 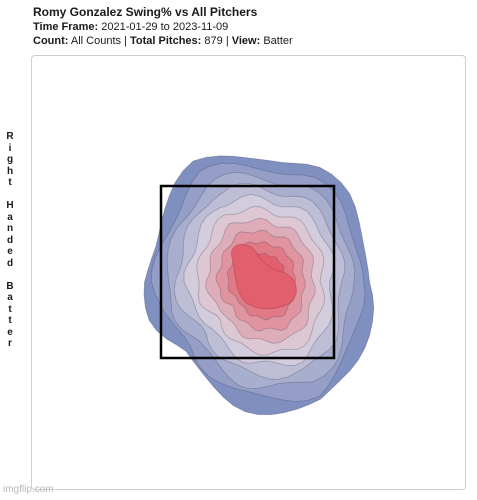 I want to click on total-pitches-label: Total Pitches:, so click(x=166, y=41).